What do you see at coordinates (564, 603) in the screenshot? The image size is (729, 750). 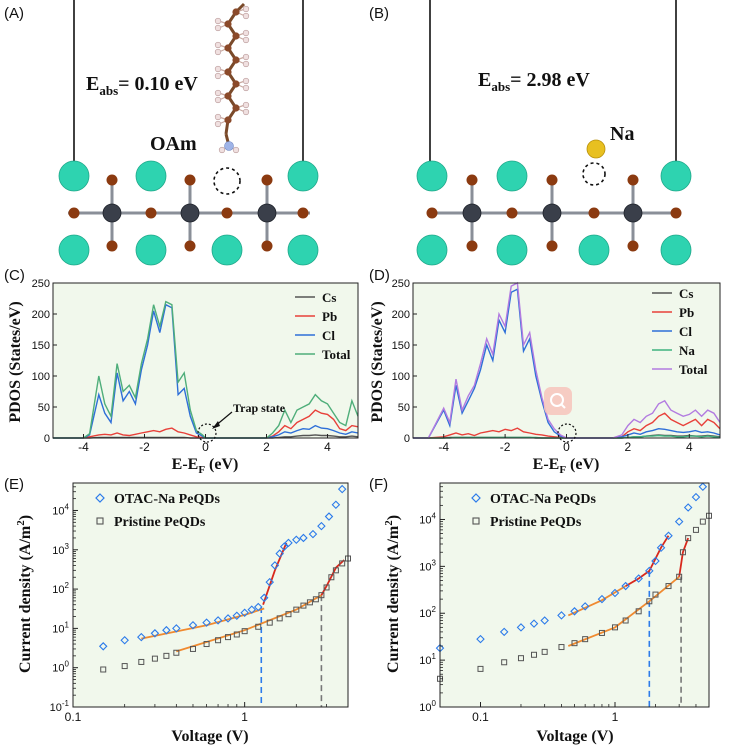 I see `panel-f-axes: 100 101 102 103 104 0.1 1` at bounding box center [564, 603].